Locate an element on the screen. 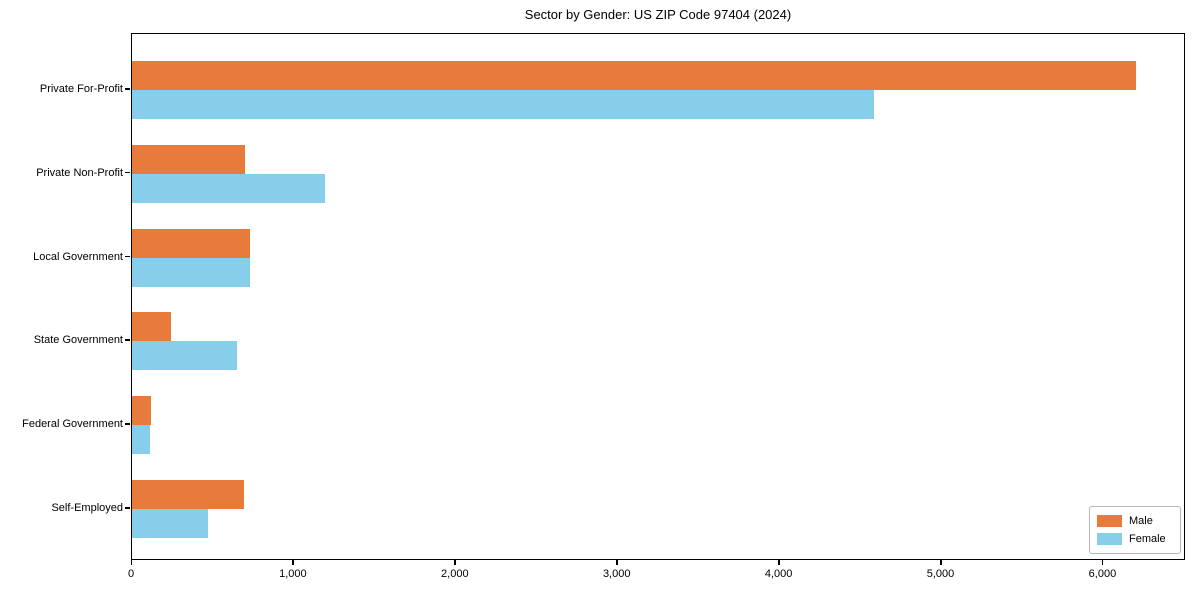 This screenshot has width=1200, height=600. y-tick-label-private-for-profit: Private For-Profit is located at coordinates (81, 89).